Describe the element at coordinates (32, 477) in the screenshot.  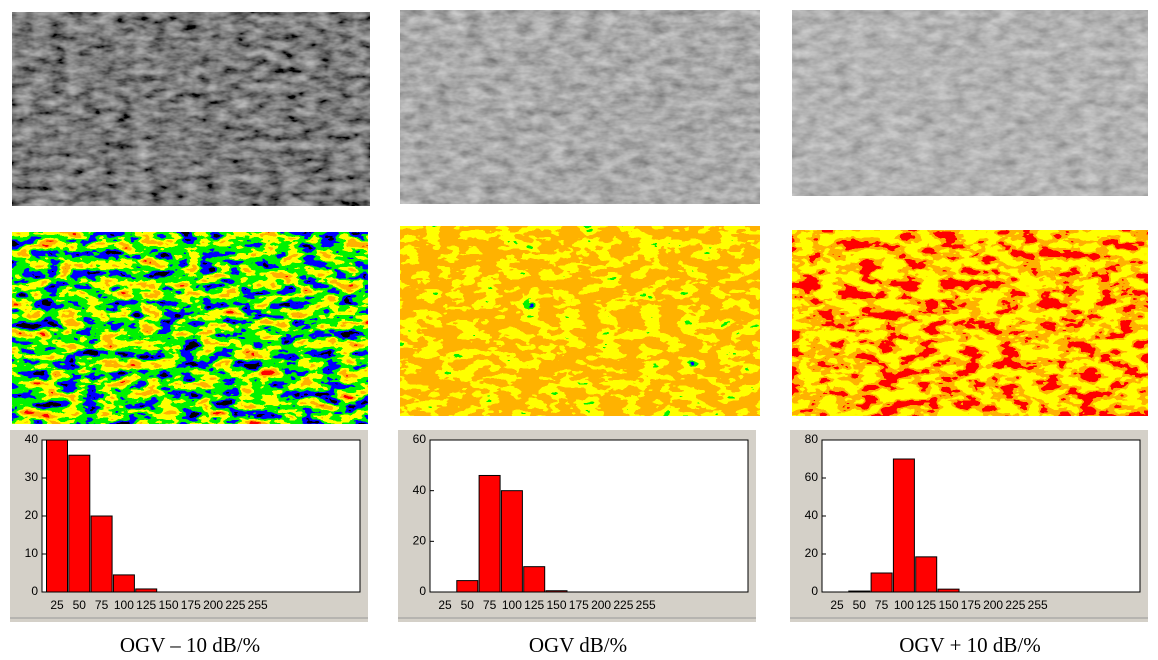
I see `y-tick-label: 30` at that location.